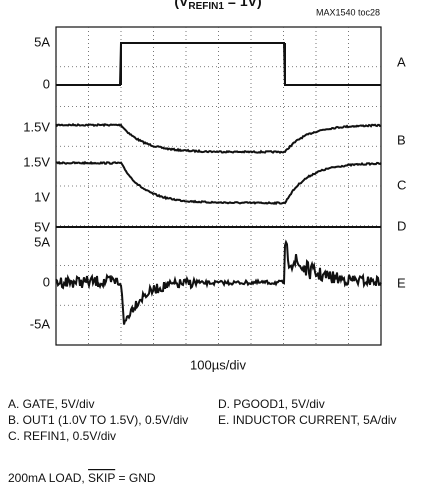 The width and height of the screenshot is (442, 497). What do you see at coordinates (135, 478) in the screenshot?
I see `footer-part: = GND` at bounding box center [135, 478].